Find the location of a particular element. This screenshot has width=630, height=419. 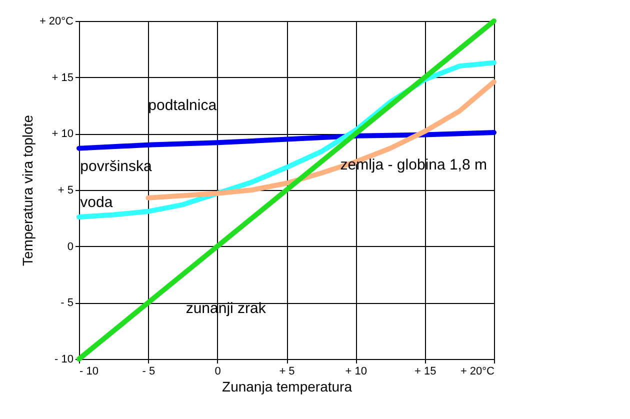

x-tick-label: + 15 is located at coordinates (425, 372).